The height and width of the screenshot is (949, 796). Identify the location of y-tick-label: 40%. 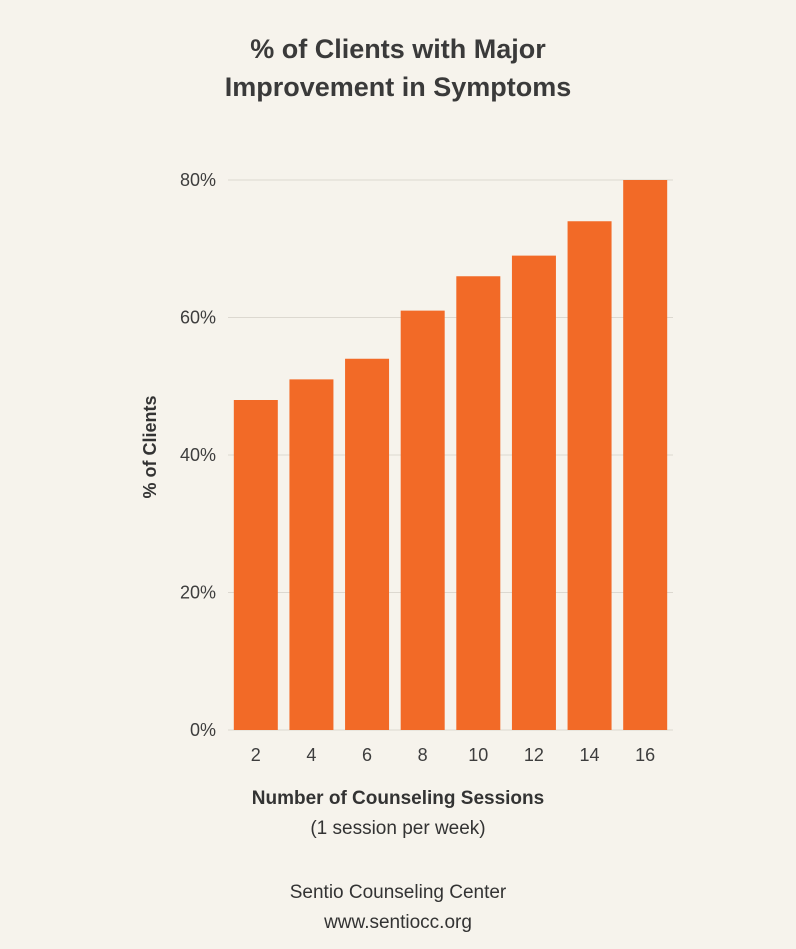
(198, 455).